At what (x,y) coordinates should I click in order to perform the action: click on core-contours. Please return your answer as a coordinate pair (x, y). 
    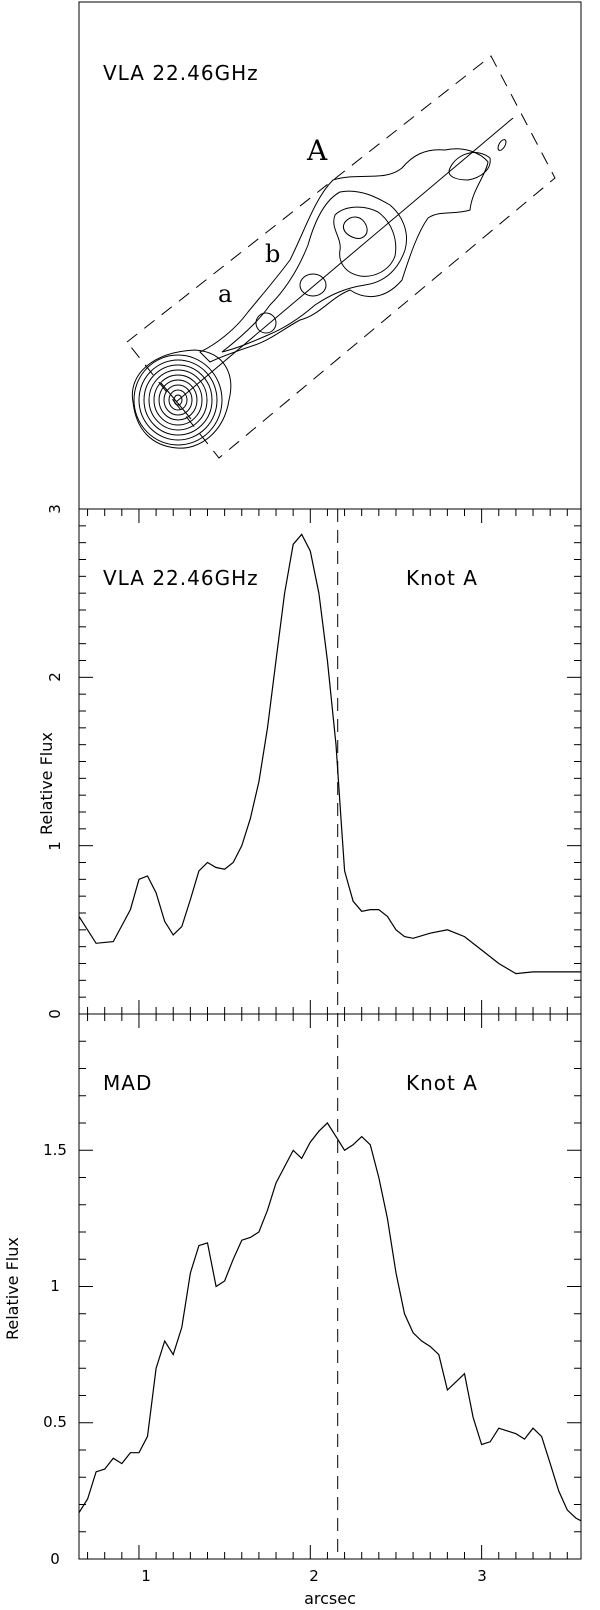
    Looking at the image, I should click on (181, 399).